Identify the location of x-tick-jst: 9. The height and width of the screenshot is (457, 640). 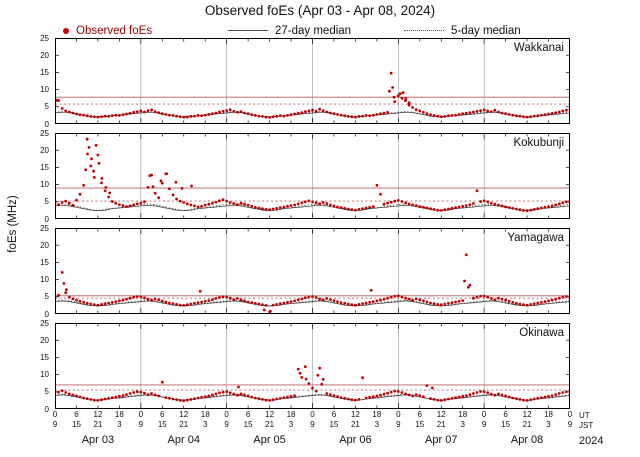
(55, 424).